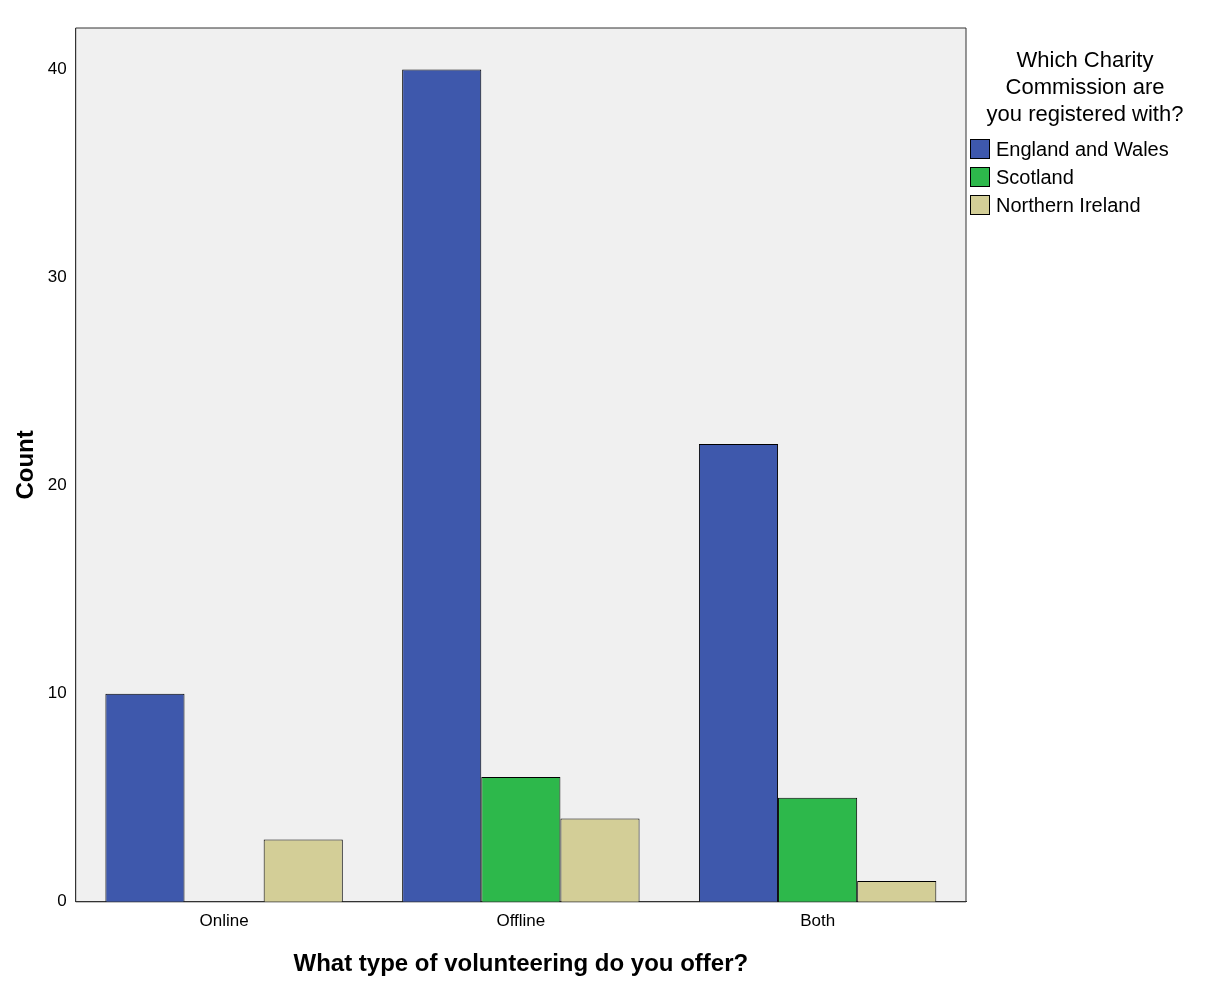  Describe the element at coordinates (521, 963) in the screenshot. I see `x-axis-title: What type of volunteering do you offer?` at that location.